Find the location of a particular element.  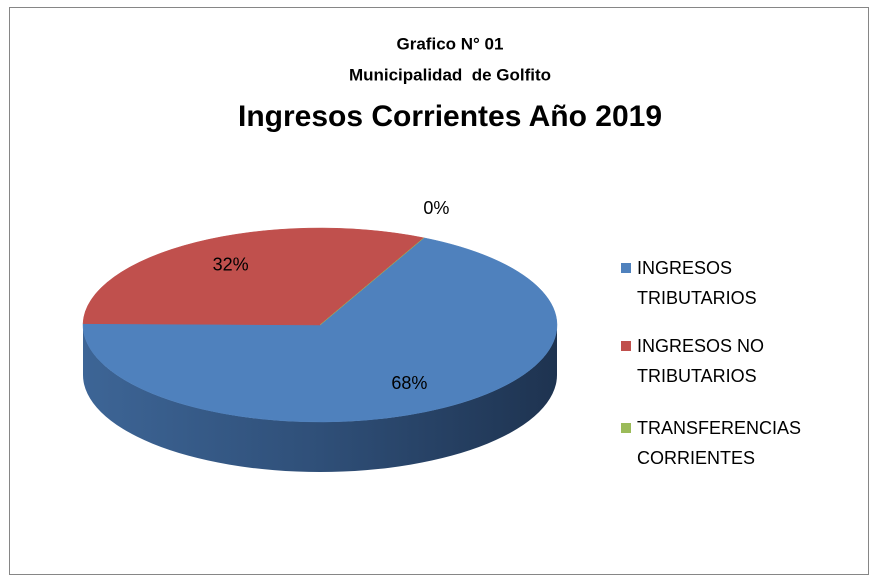

slice is located at coordinates (253, 276).